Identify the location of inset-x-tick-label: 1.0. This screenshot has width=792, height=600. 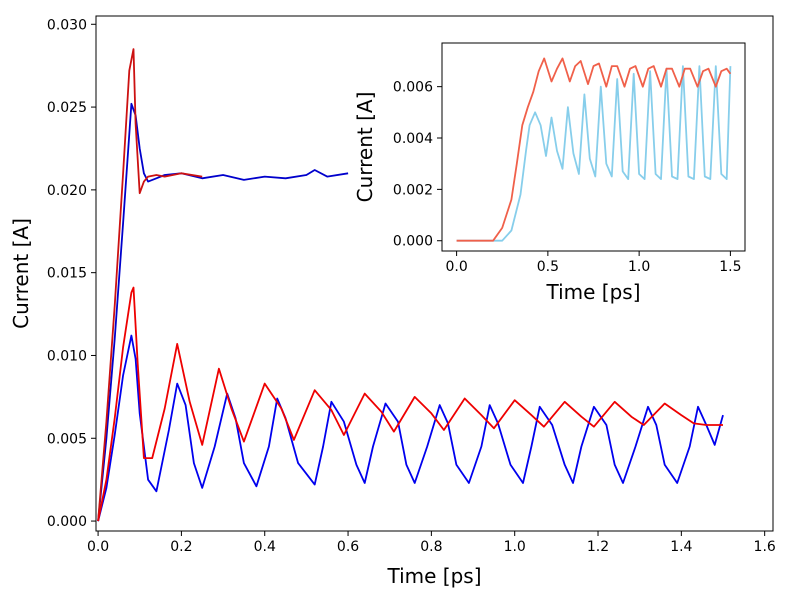
(639, 267).